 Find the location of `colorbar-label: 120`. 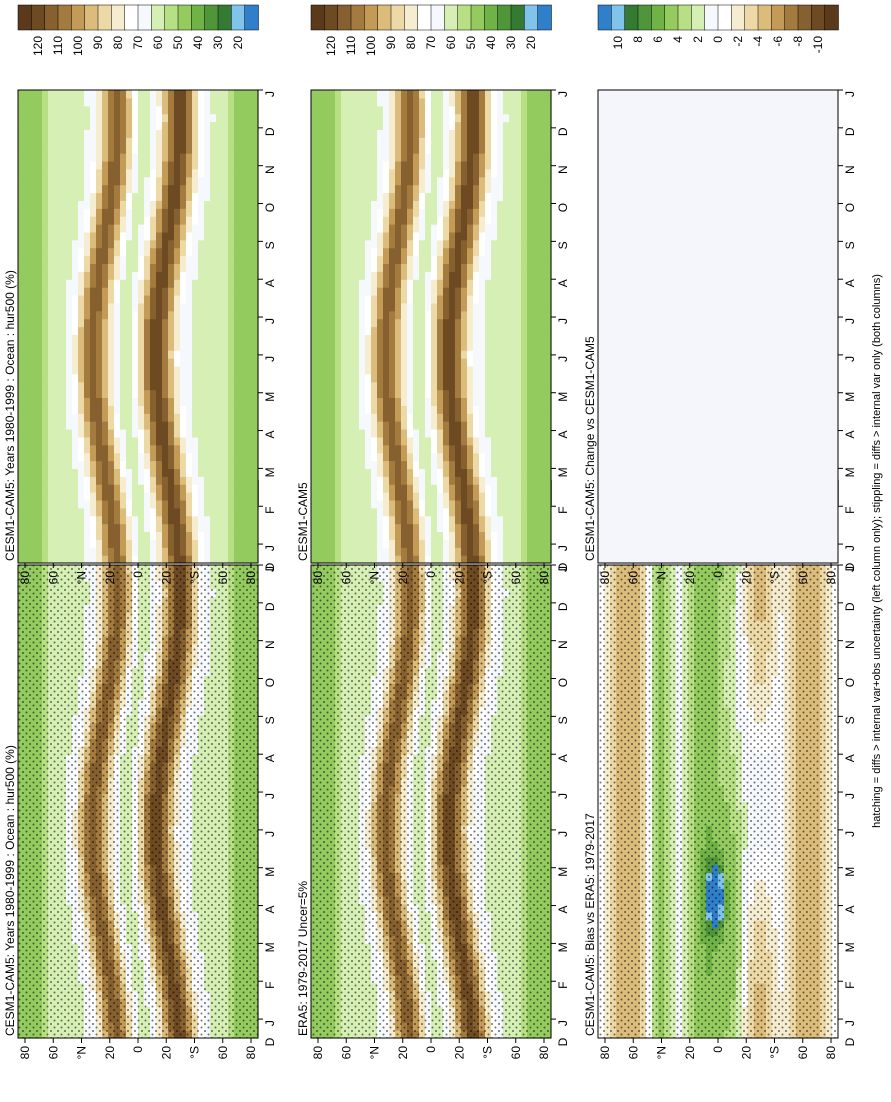

colorbar-label: 120 is located at coordinates (38, 46).